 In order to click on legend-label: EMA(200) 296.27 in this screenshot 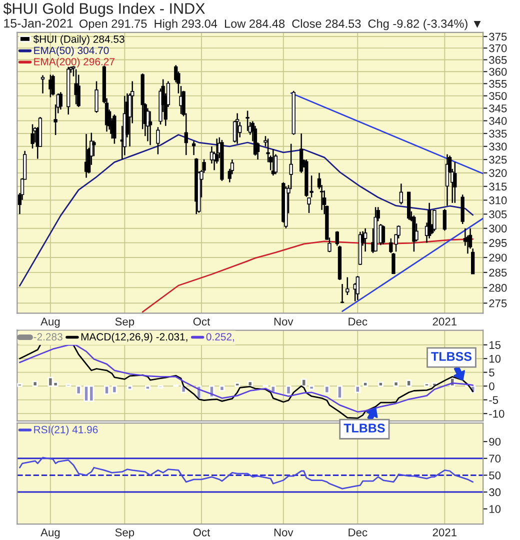, I will do `click(74, 63)`.